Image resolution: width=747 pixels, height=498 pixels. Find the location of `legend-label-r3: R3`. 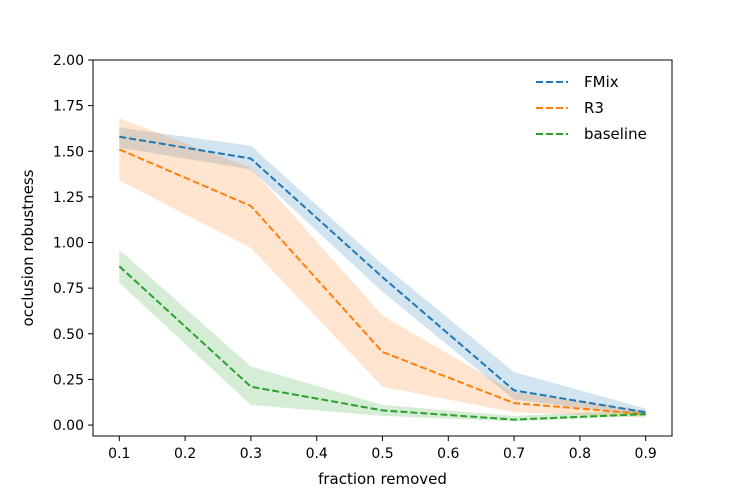

legend-label-r3: R3 is located at coordinates (594, 108).